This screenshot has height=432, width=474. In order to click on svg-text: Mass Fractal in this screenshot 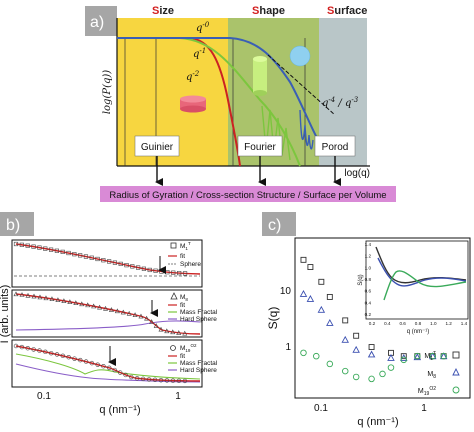, I will do `click(199, 363)`.